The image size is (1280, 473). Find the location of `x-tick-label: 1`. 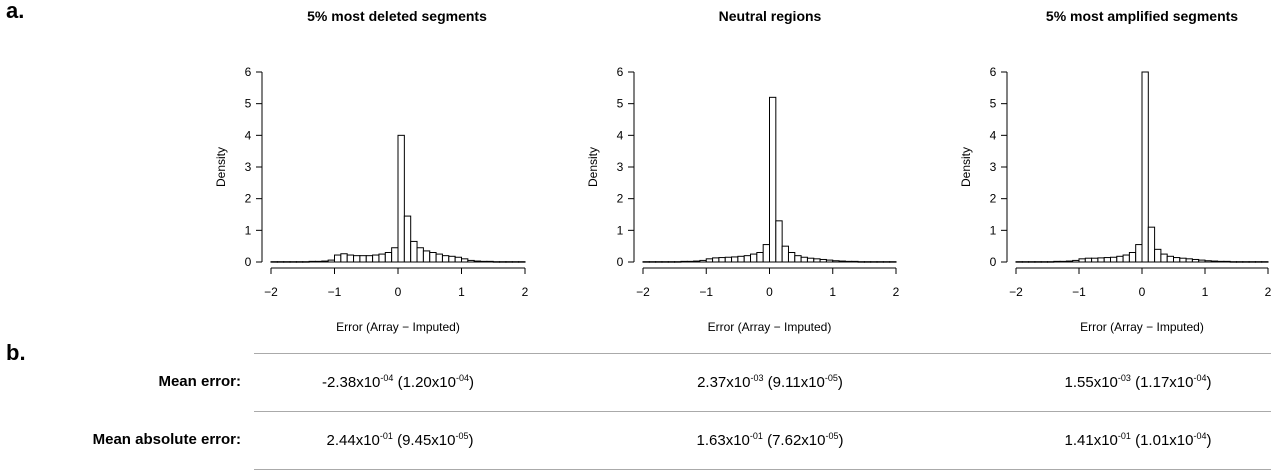

x-tick-label: 1 is located at coordinates (832, 292).